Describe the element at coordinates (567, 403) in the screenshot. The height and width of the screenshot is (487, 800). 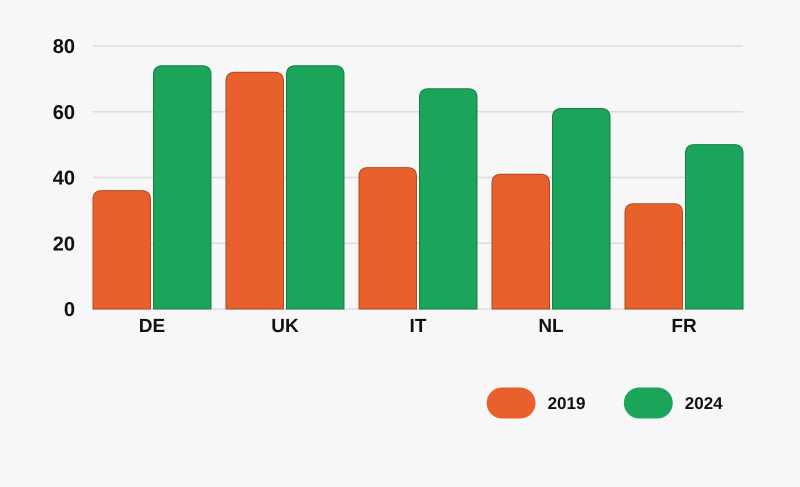
I see `legend-label: 2019` at that location.